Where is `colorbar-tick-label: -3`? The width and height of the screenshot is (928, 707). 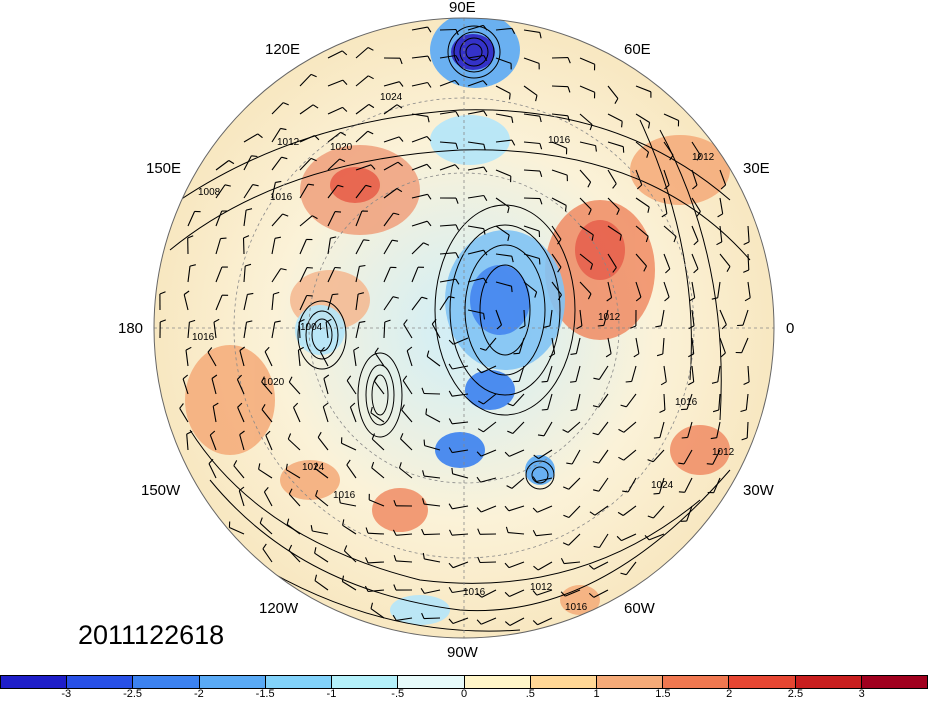 colorbar-tick-label: -3 is located at coordinates (66, 694).